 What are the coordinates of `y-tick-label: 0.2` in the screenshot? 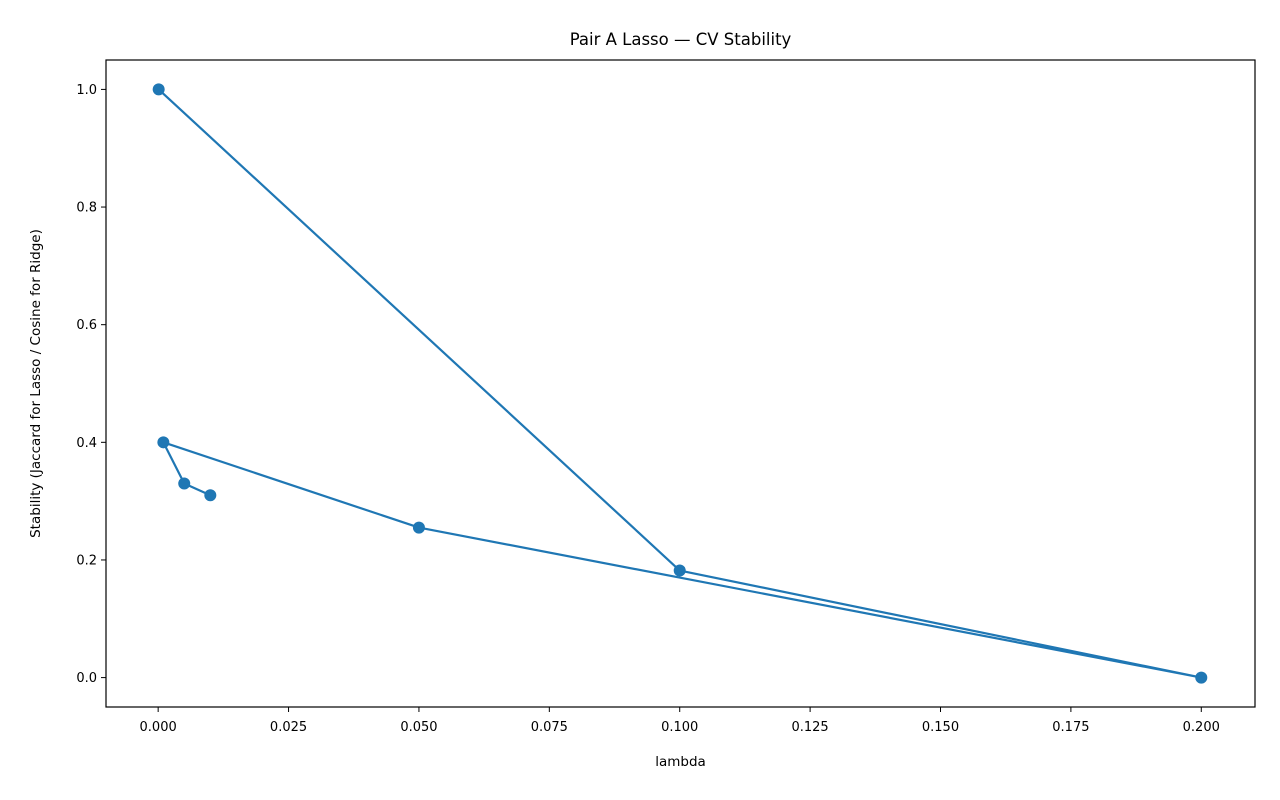 It's located at (86, 560).